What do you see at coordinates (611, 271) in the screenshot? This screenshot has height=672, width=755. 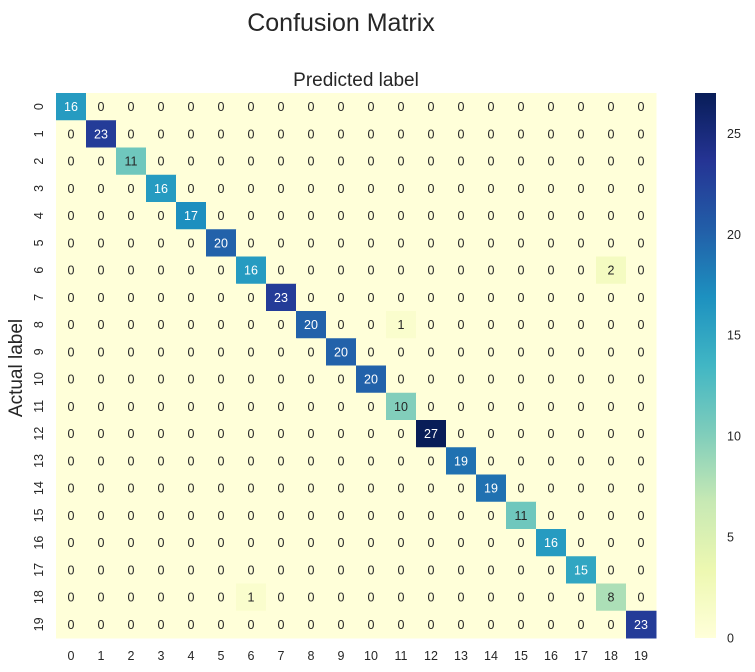 I see `cell-value-label: 2` at bounding box center [611, 271].